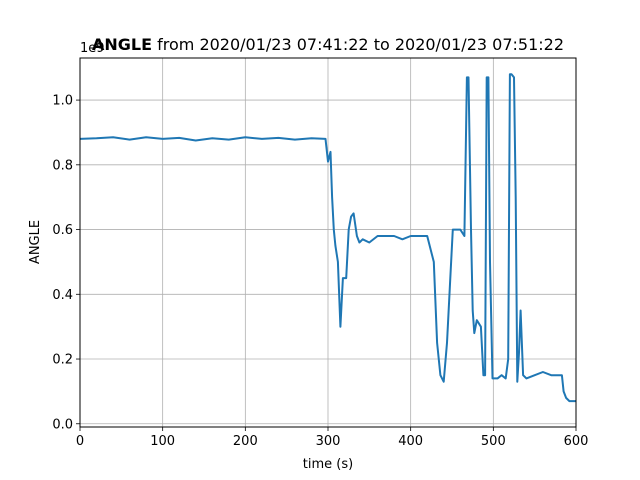  What do you see at coordinates (122, 44) in the screenshot?
I see `chart-title-bold: ANGLE` at bounding box center [122, 44].